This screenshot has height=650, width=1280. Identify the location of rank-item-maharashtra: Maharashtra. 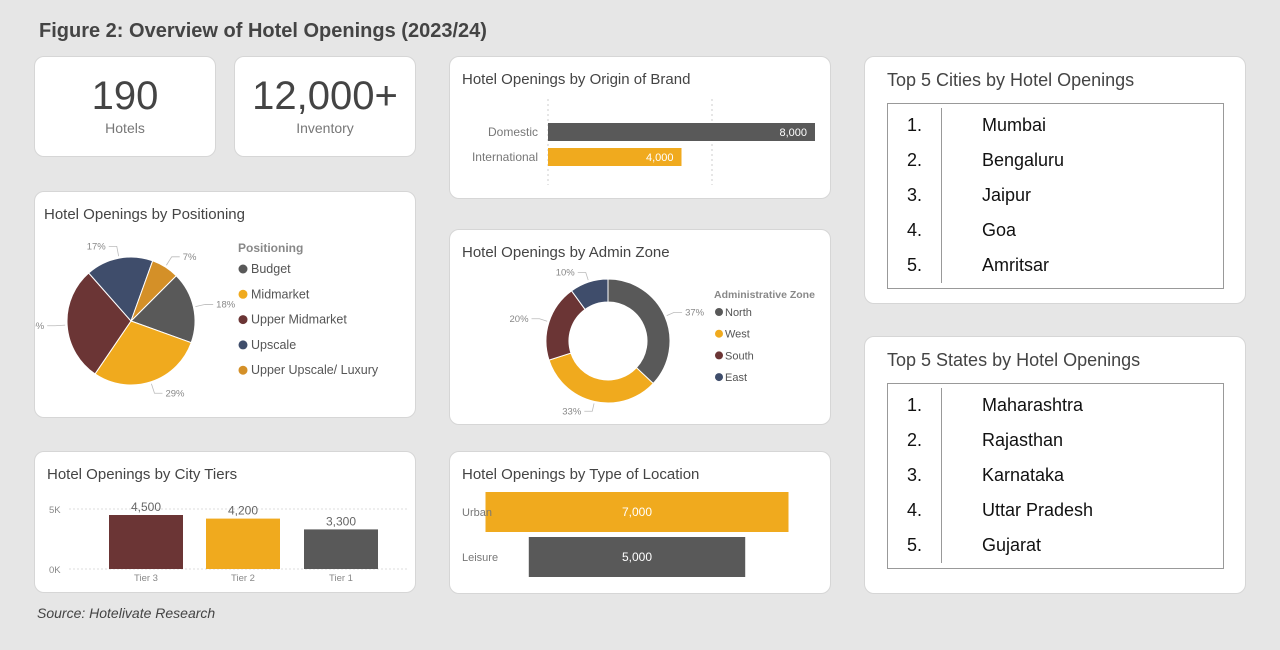
(1033, 405).